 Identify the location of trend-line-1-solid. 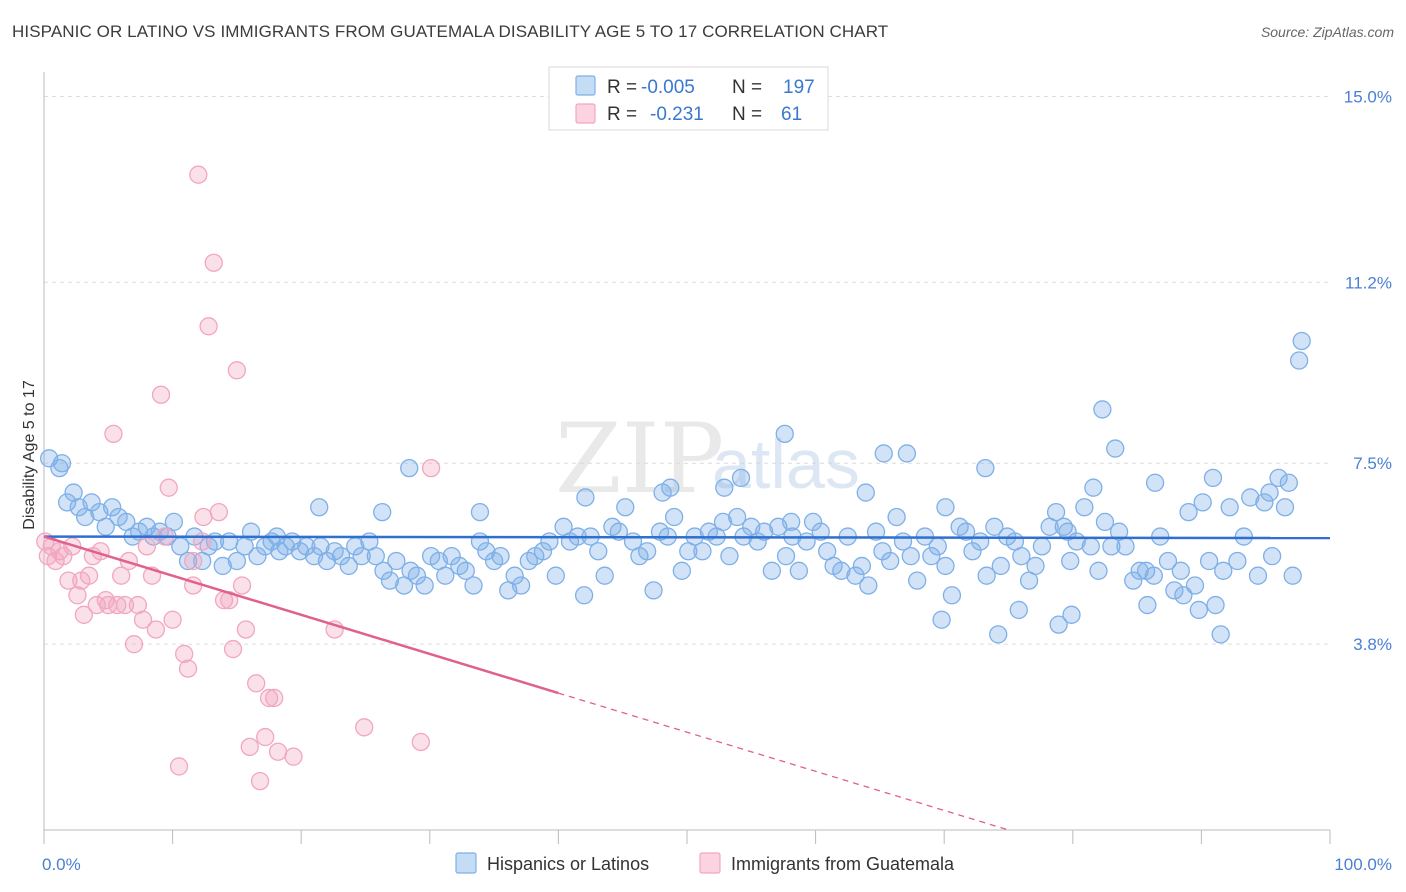
(301, 615).